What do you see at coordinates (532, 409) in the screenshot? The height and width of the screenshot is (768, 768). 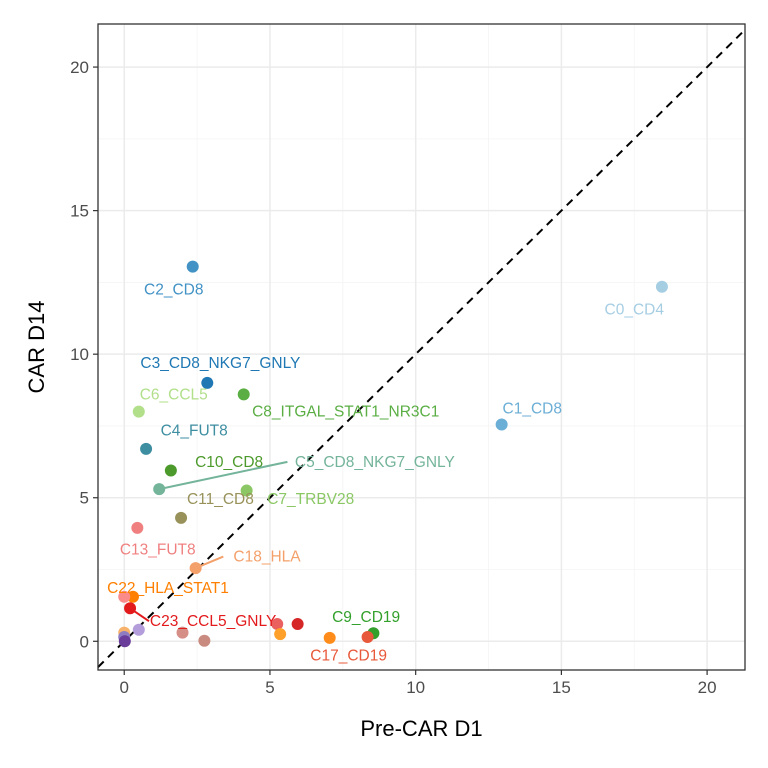 I see `point-label-c1-cd8: C1_CD8` at bounding box center [532, 409].